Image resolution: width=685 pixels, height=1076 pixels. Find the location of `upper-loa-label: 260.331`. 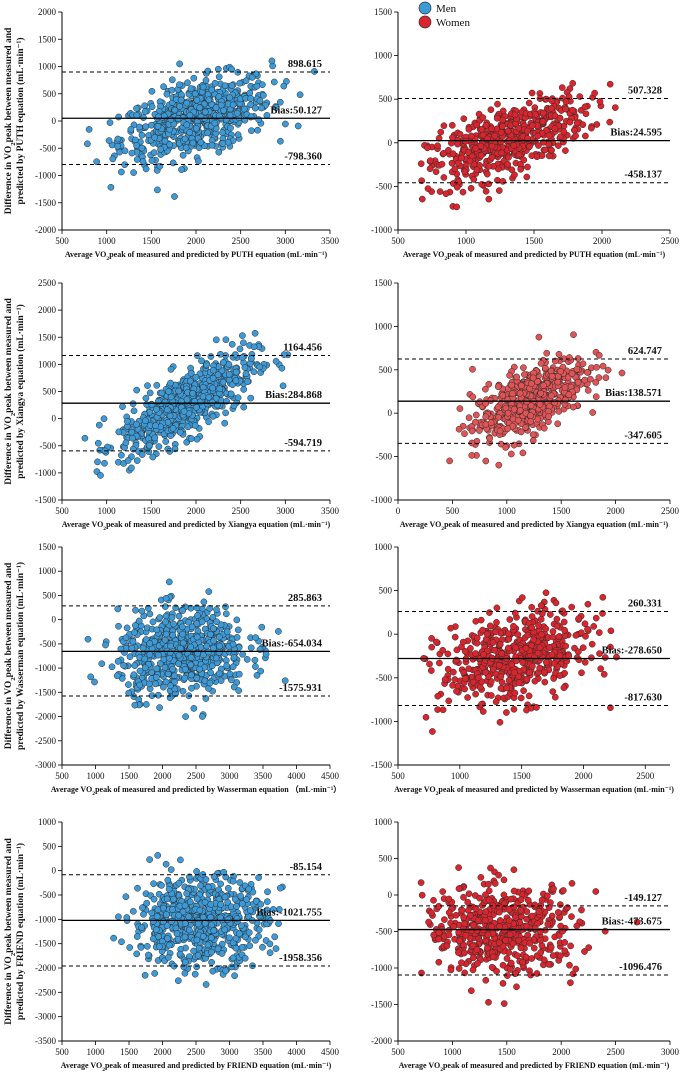

upper-loa-label: 260.331 is located at coordinates (645, 603).